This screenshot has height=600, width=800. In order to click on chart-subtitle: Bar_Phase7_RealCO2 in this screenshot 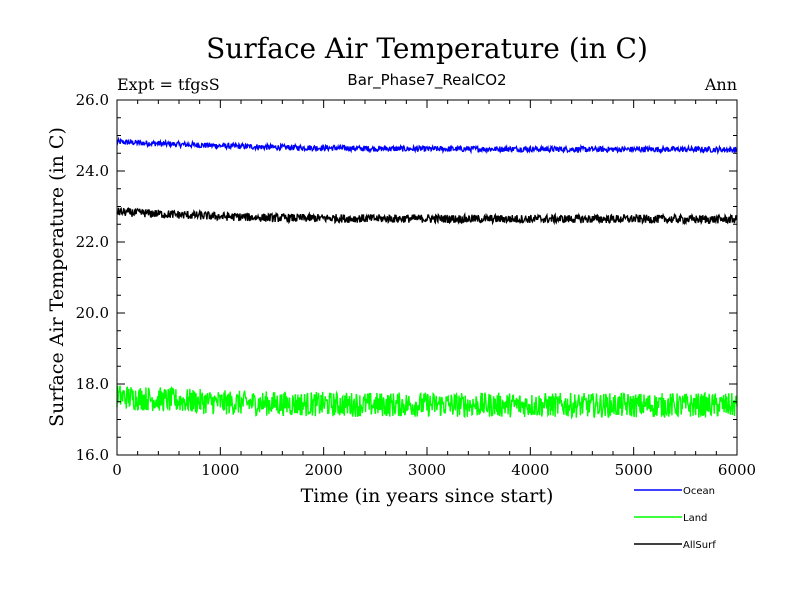, I will do `click(426, 80)`.